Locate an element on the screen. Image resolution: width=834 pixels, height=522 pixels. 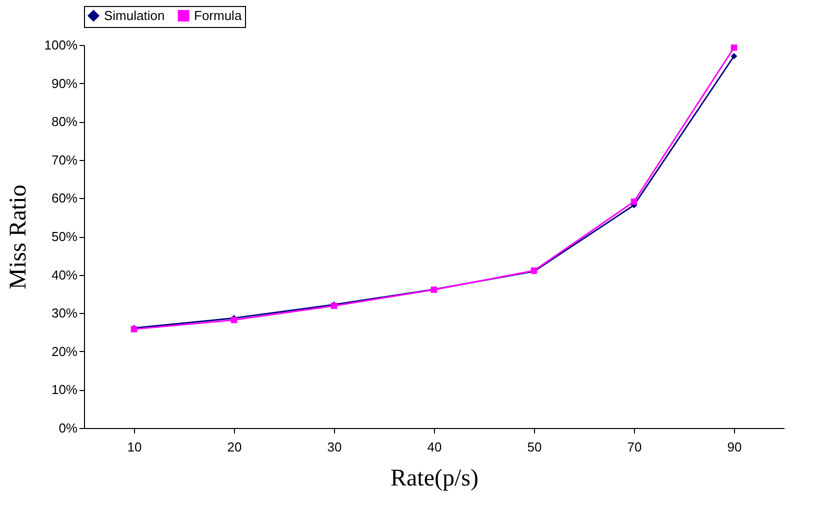
y-tick-label: 90% is located at coordinates (64, 83).